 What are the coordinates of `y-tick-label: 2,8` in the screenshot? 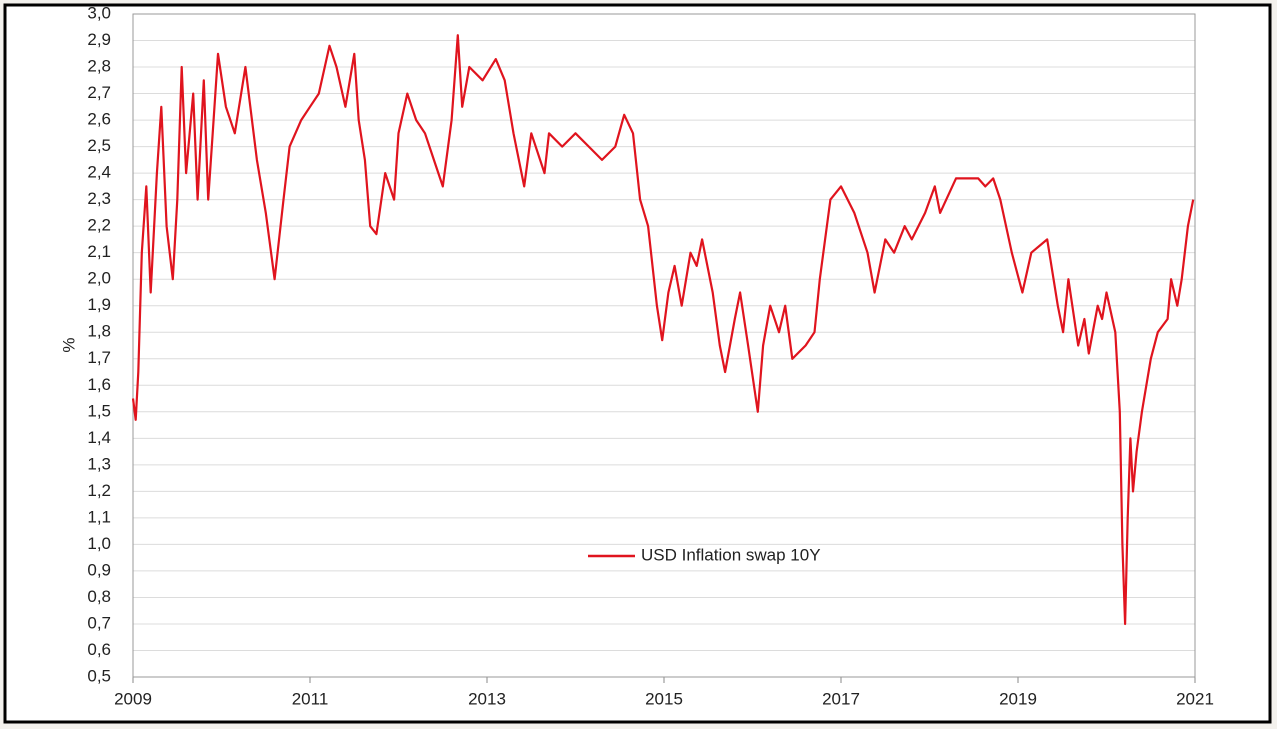 It's located at (99, 66).